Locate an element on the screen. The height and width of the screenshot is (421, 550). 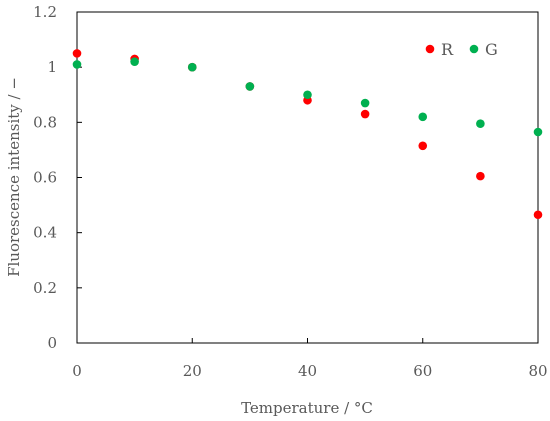
y-tick-label: 1 is located at coordinates (52, 67).